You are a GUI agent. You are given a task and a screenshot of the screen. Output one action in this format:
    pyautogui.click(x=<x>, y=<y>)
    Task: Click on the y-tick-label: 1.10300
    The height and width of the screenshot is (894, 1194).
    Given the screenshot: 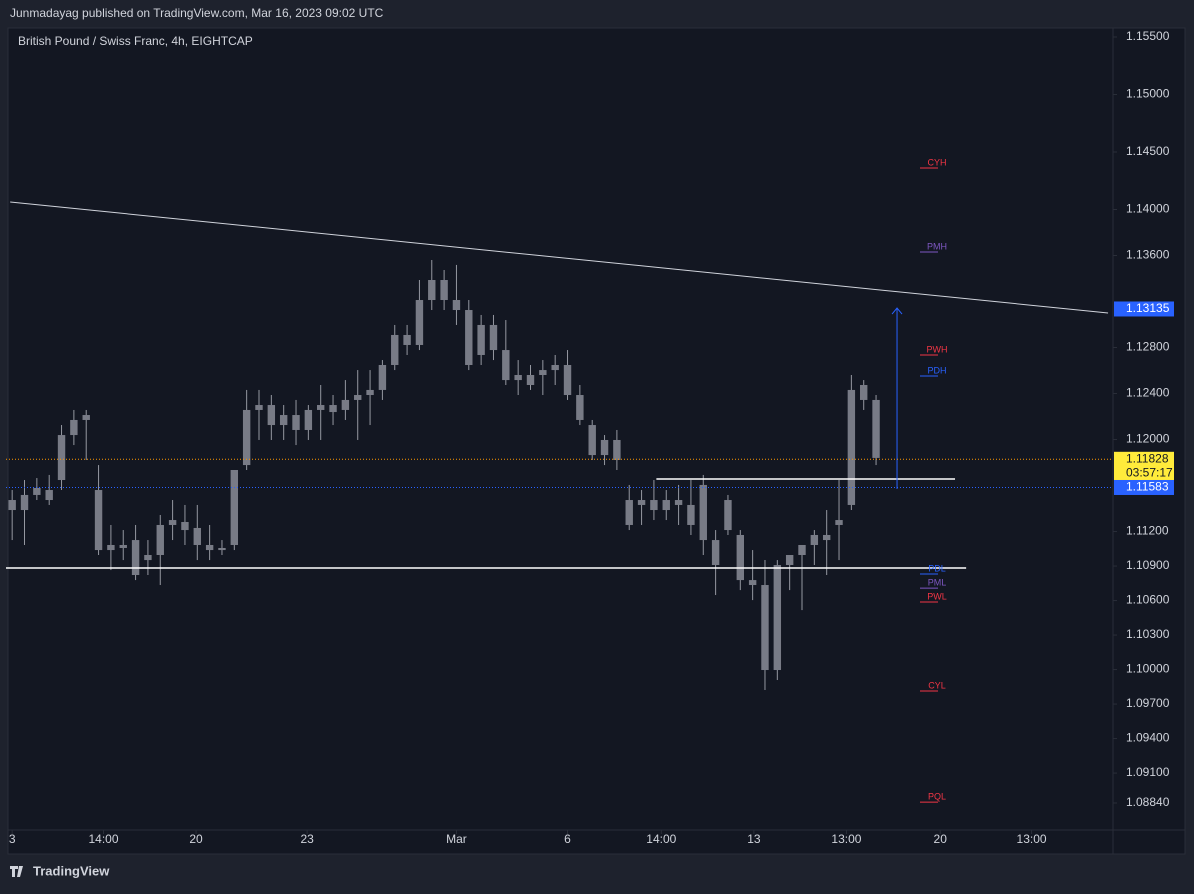 What is the action you would take?
    pyautogui.click(x=1148, y=634)
    